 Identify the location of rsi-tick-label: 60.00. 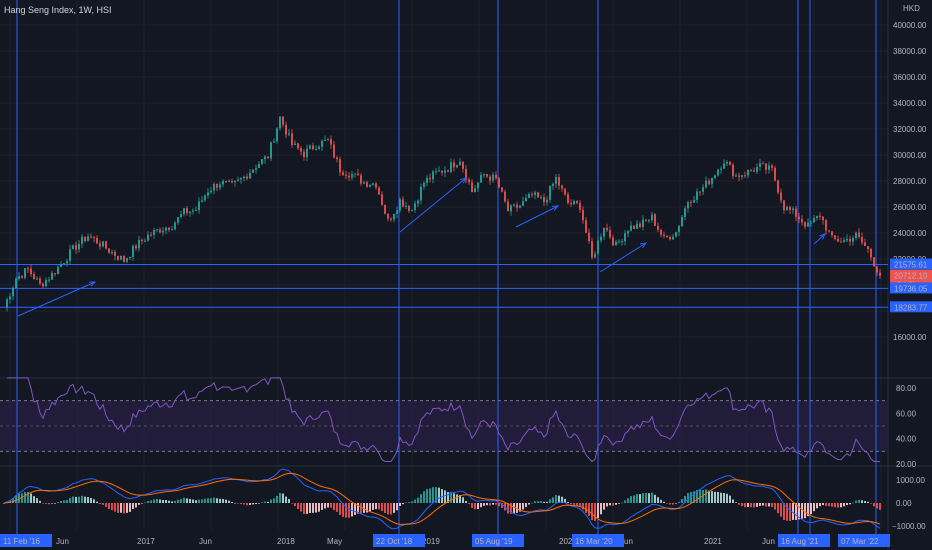
(906, 413).